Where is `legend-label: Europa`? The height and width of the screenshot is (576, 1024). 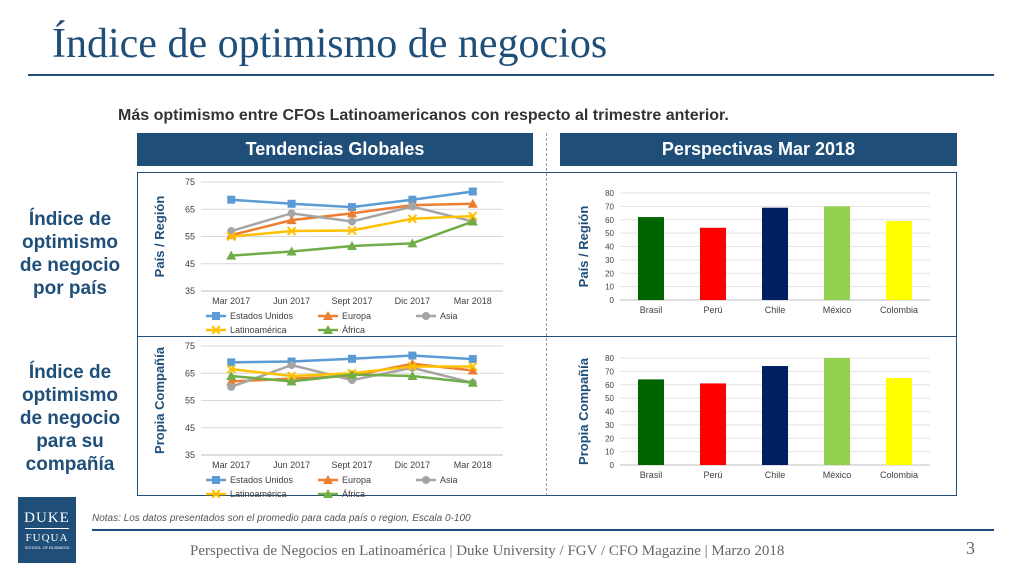 legend-label: Europa is located at coordinates (356, 316).